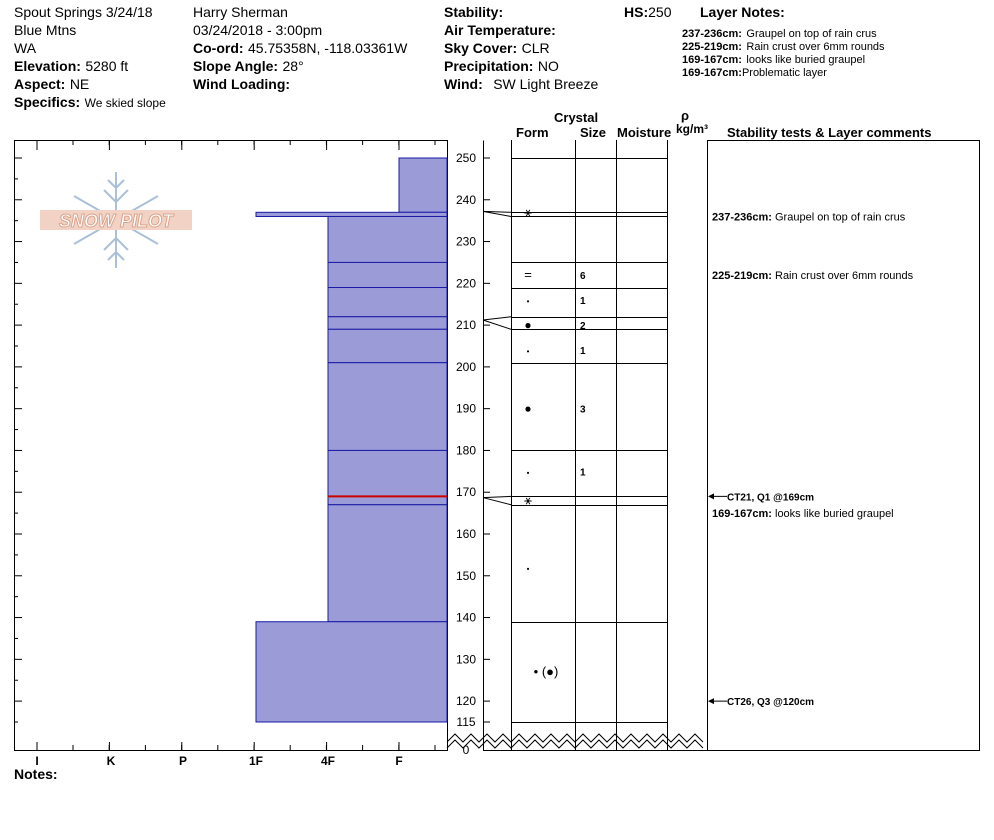 The height and width of the screenshot is (840, 994). I want to click on logo-text: SNOW PILOT, so click(117, 221).